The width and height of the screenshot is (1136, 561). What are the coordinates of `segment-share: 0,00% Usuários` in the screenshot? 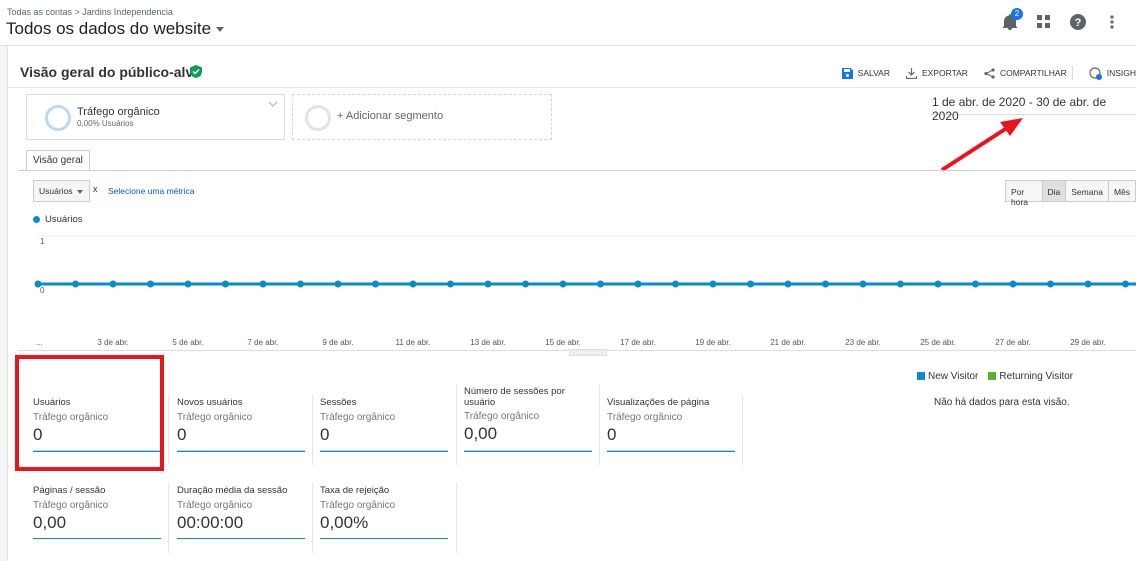 It's located at (105, 123).